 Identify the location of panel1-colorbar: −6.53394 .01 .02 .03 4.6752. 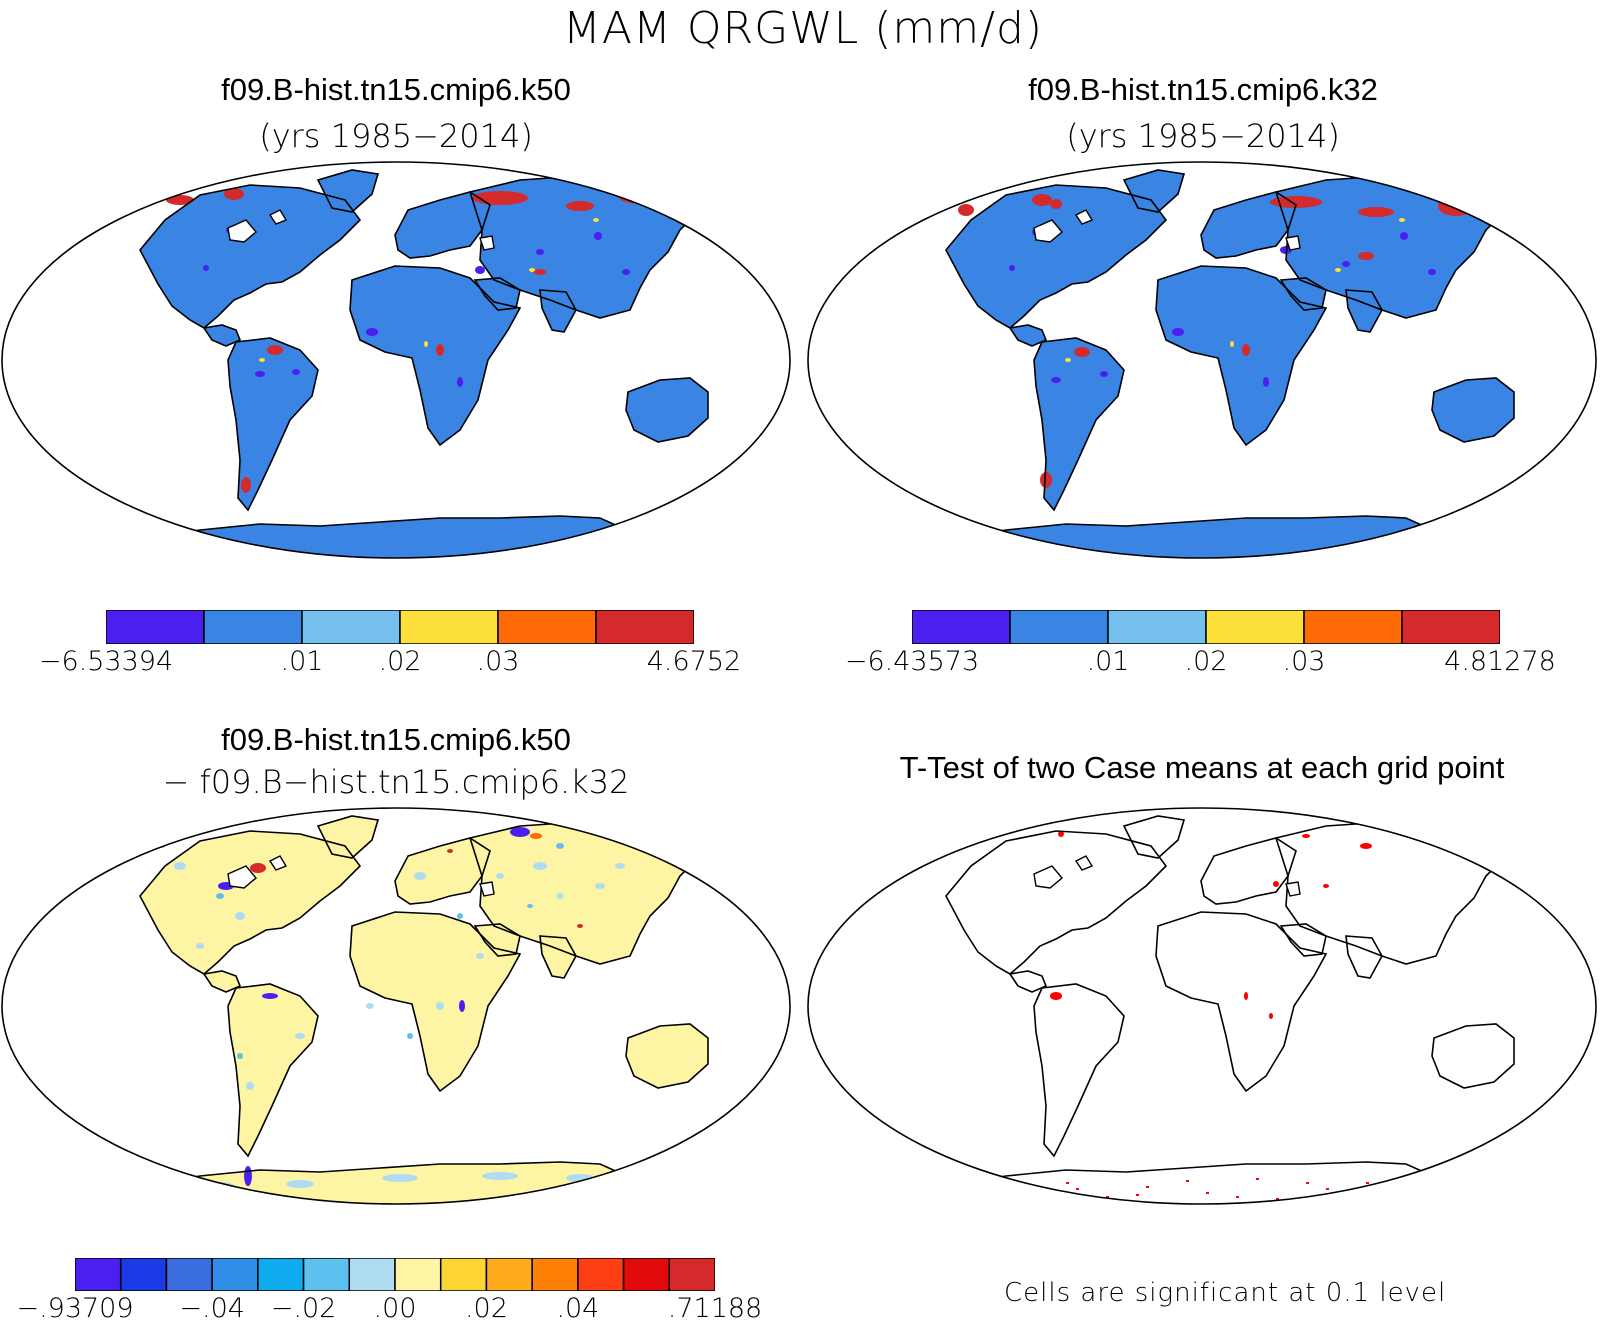
(390, 643).